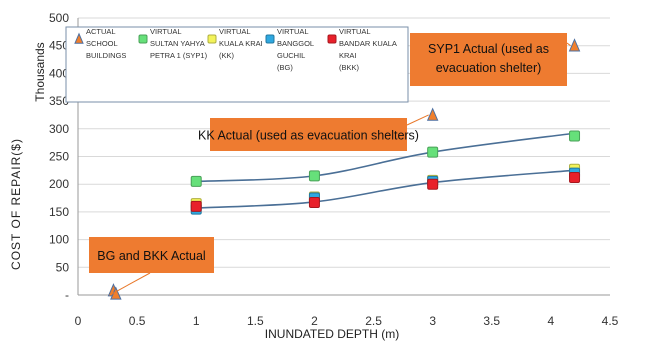 The height and width of the screenshot is (347, 660). What do you see at coordinates (491, 321) in the screenshot?
I see `x-tick-label: 3.5` at bounding box center [491, 321].